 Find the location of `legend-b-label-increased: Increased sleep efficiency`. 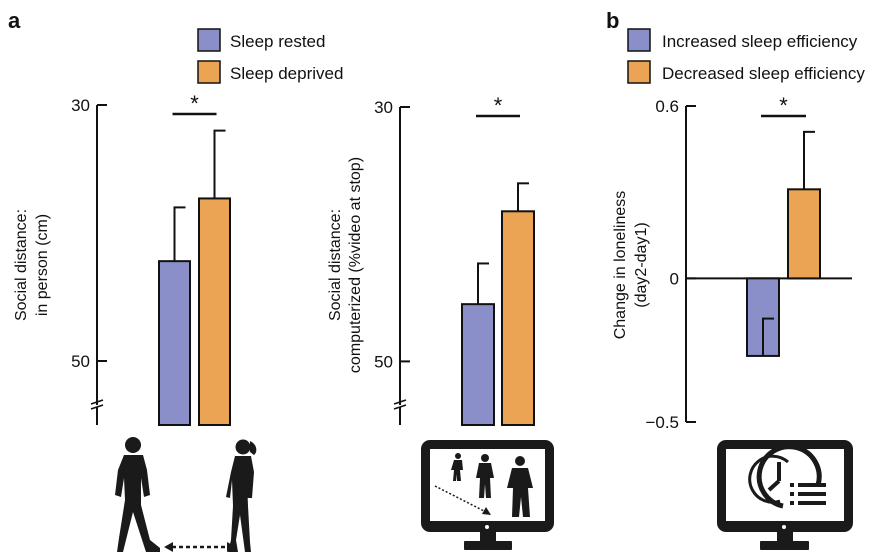

legend-b-label-increased: Increased sleep efficiency is located at coordinates (760, 41).